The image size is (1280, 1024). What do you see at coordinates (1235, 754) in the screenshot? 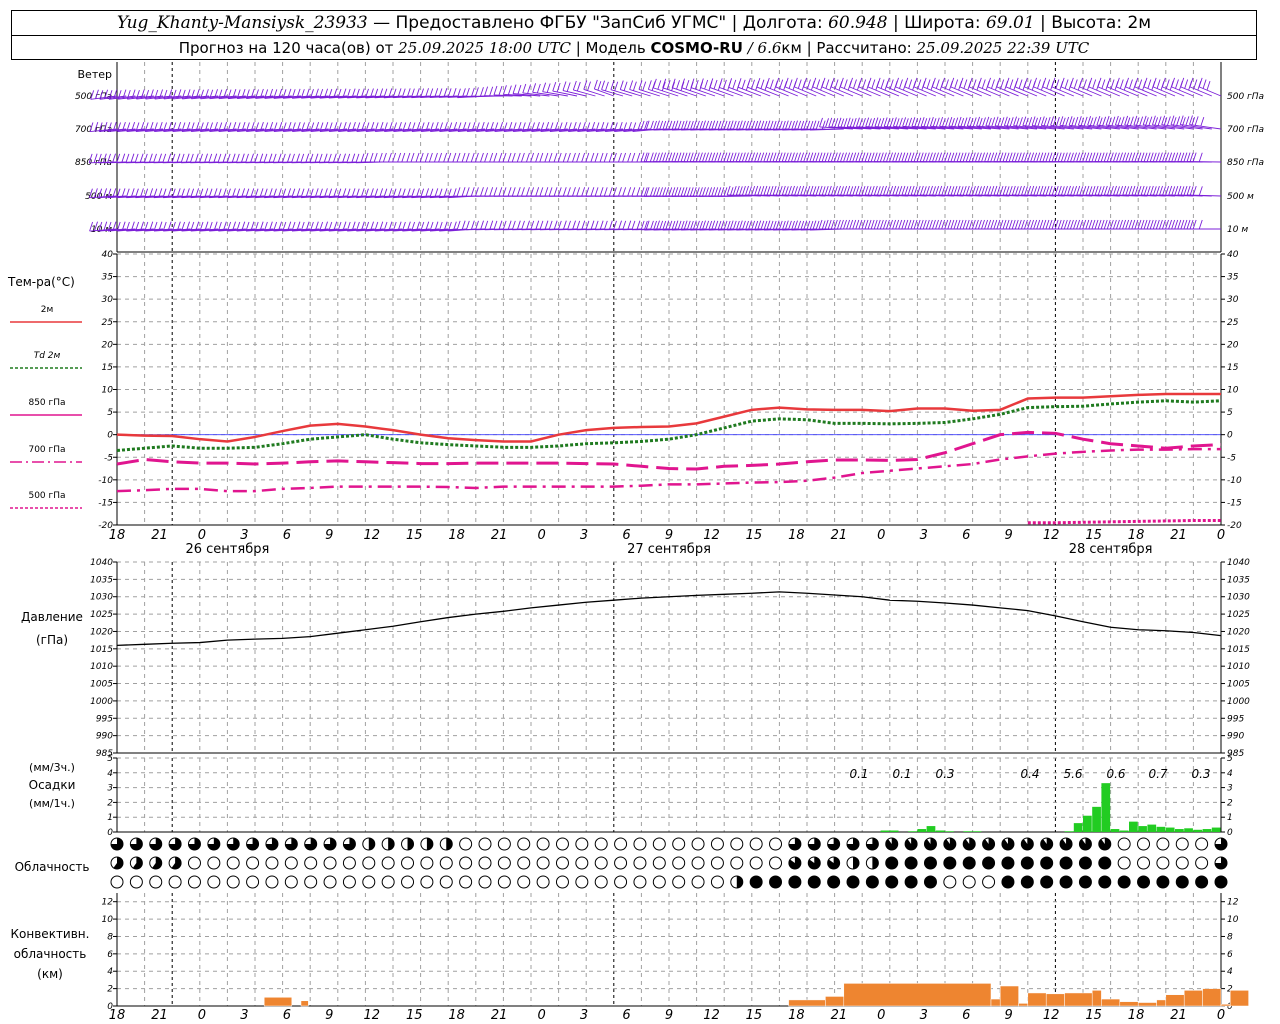
I see `y-tick-label: 985` at bounding box center [1235, 754].